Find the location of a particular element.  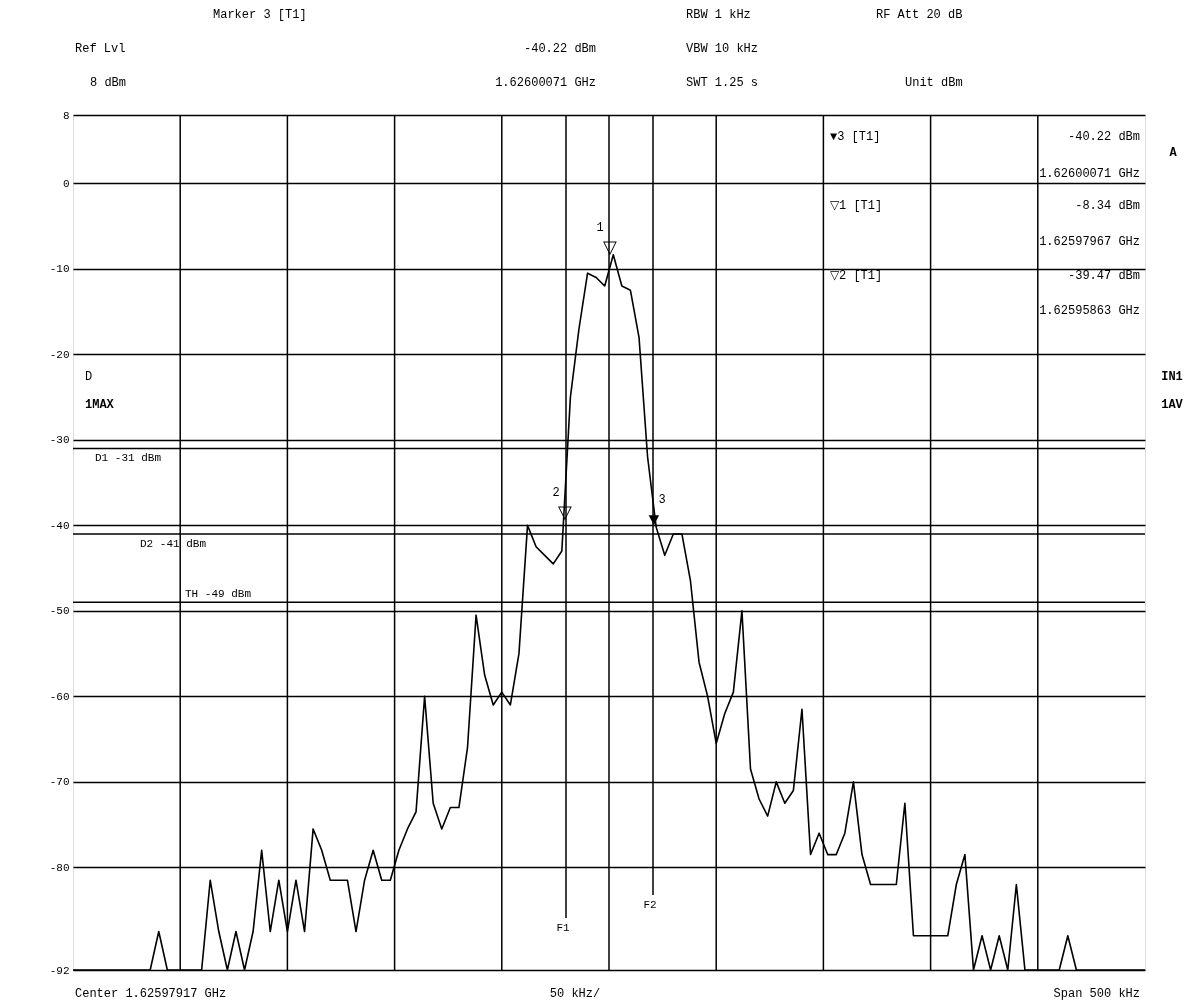

y-tick-label: -30 is located at coordinates (59, 440).